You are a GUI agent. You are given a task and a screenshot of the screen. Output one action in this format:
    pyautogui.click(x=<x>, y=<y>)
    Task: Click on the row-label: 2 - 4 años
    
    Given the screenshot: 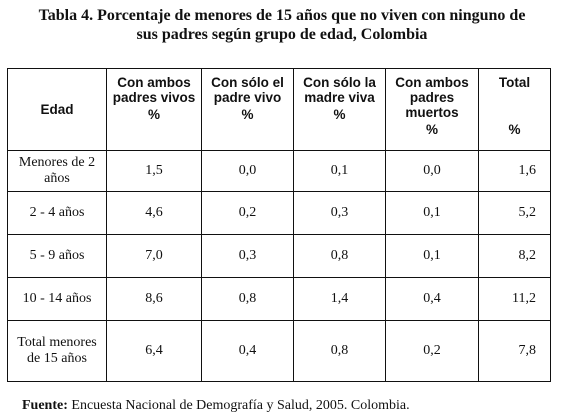 What is the action you would take?
    pyautogui.click(x=57, y=213)
    